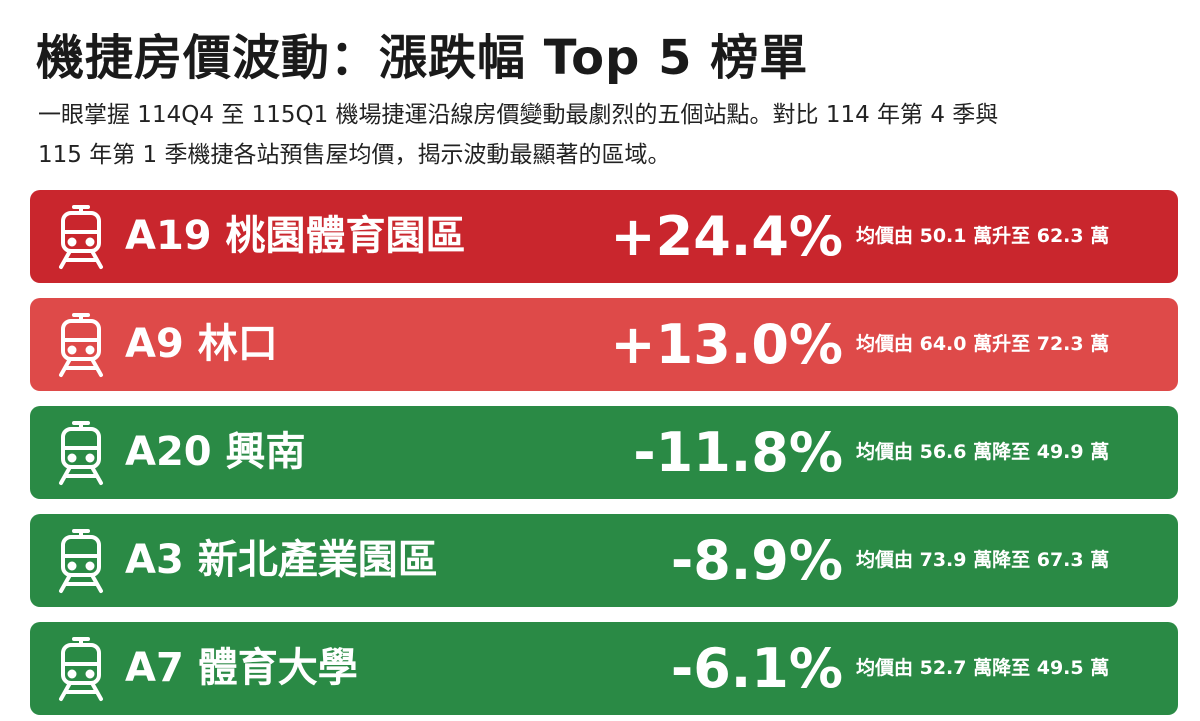 The image size is (1200, 721). Describe the element at coordinates (756, 668) in the screenshot. I see `price-change: -6.1%` at that location.